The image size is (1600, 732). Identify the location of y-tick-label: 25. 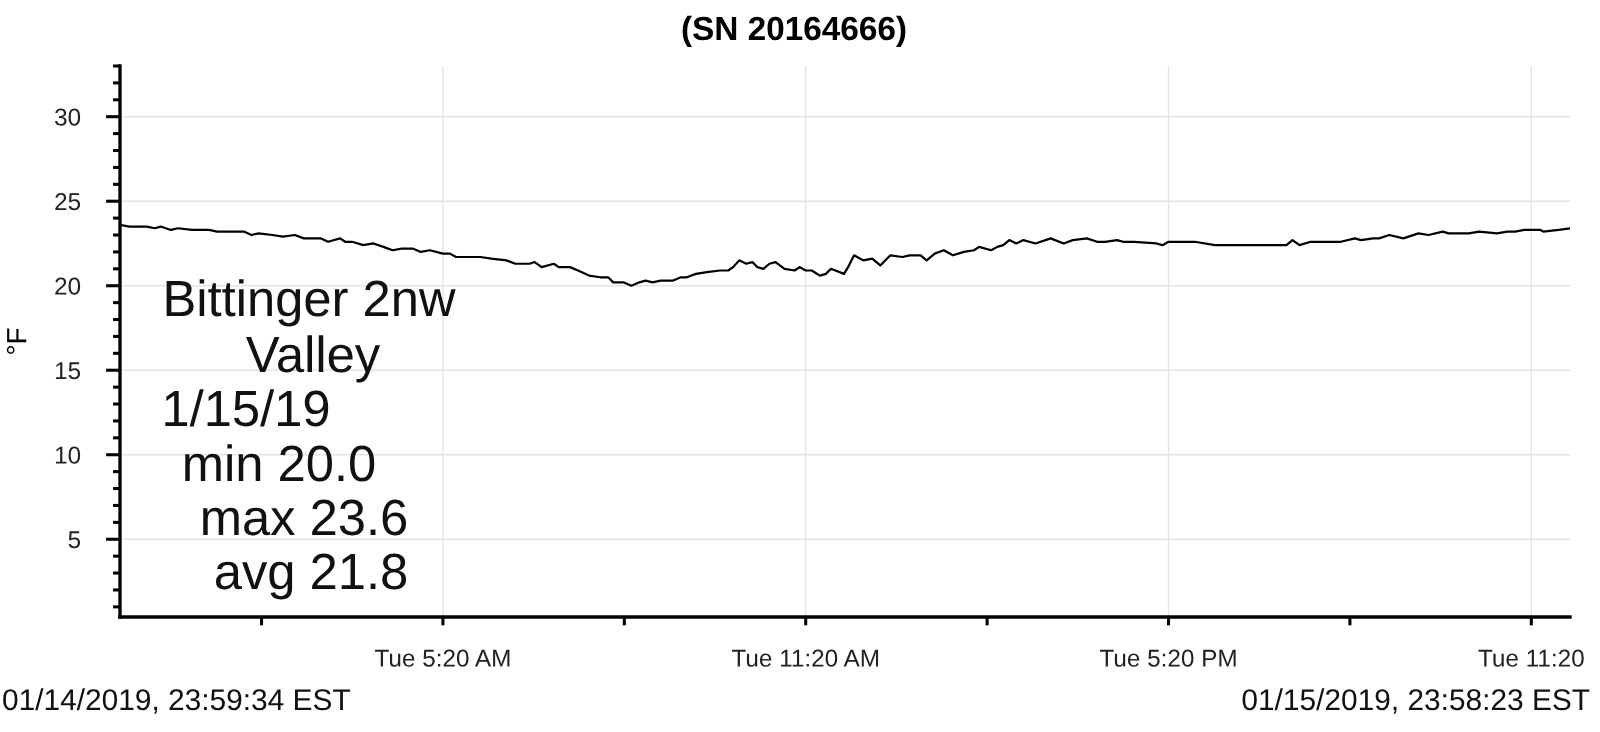
(68, 202).